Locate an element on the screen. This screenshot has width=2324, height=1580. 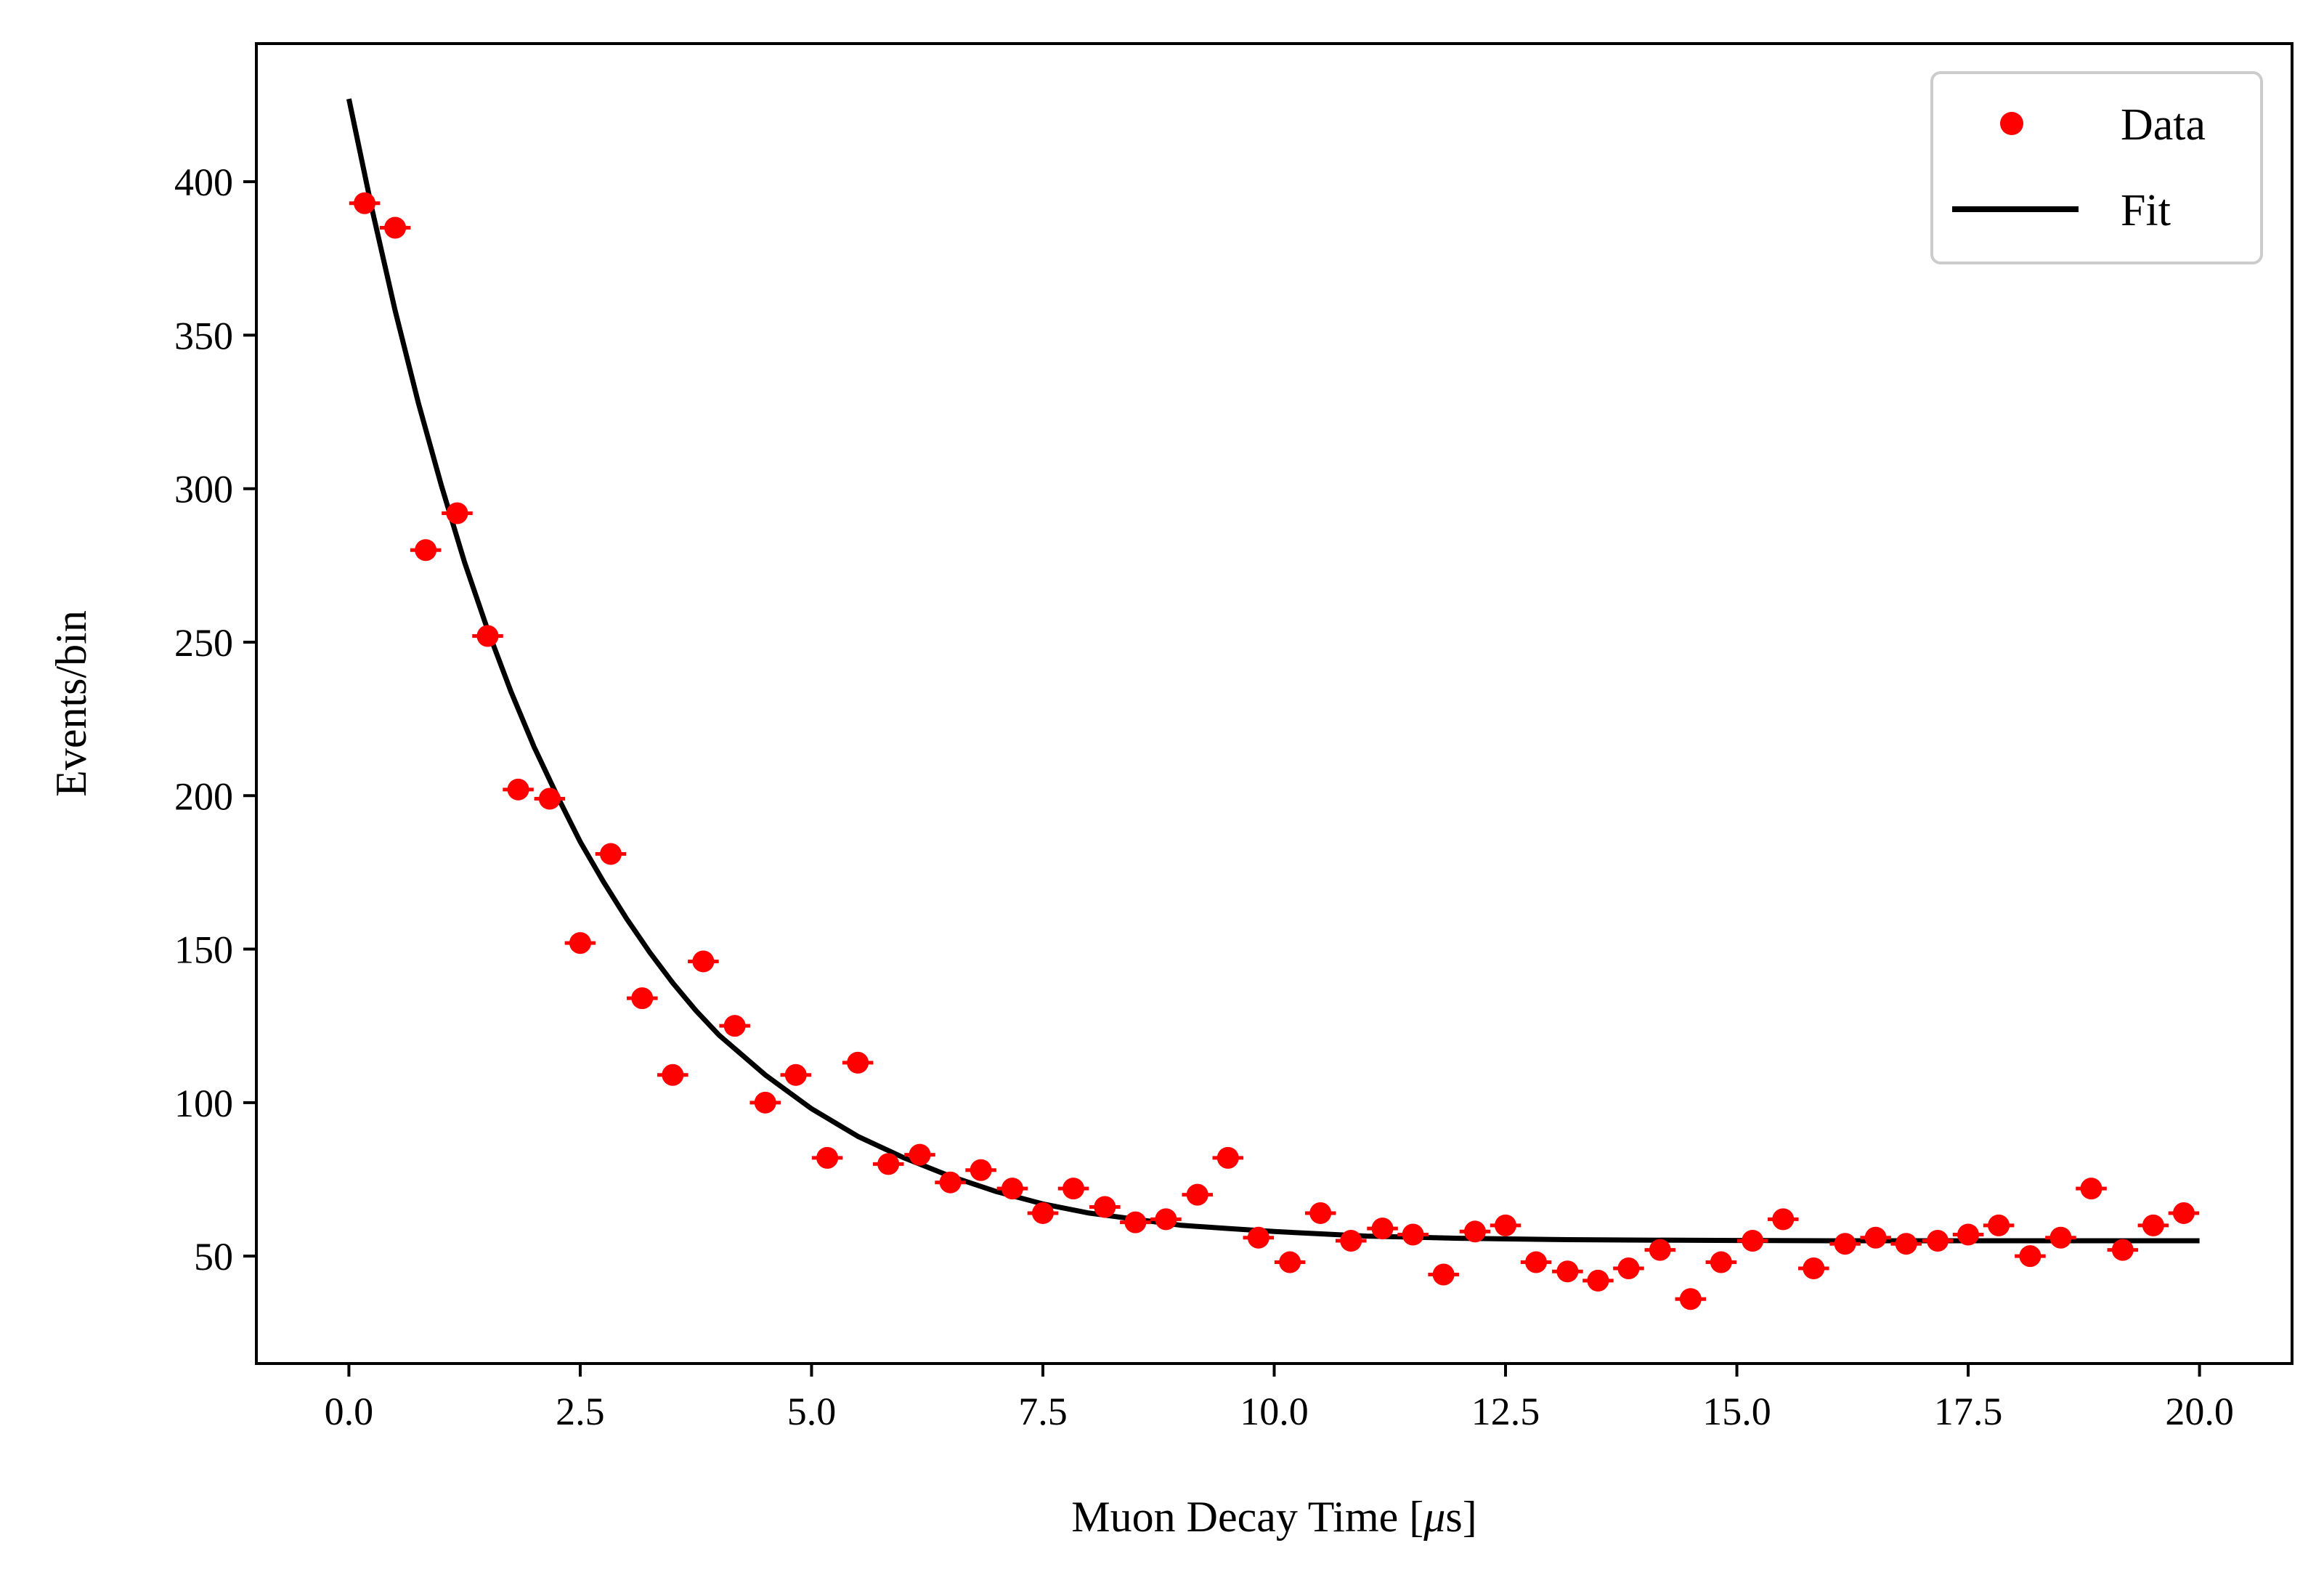
y-tick-label: 200 is located at coordinates (203, 796).